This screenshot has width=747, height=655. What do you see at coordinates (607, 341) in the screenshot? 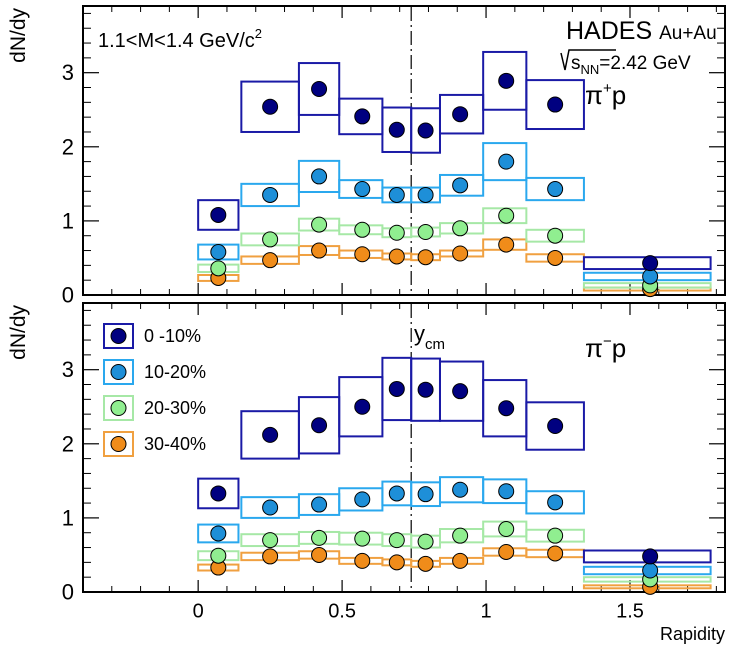
I see `bottom-pair-charge: −` at bounding box center [607, 341].